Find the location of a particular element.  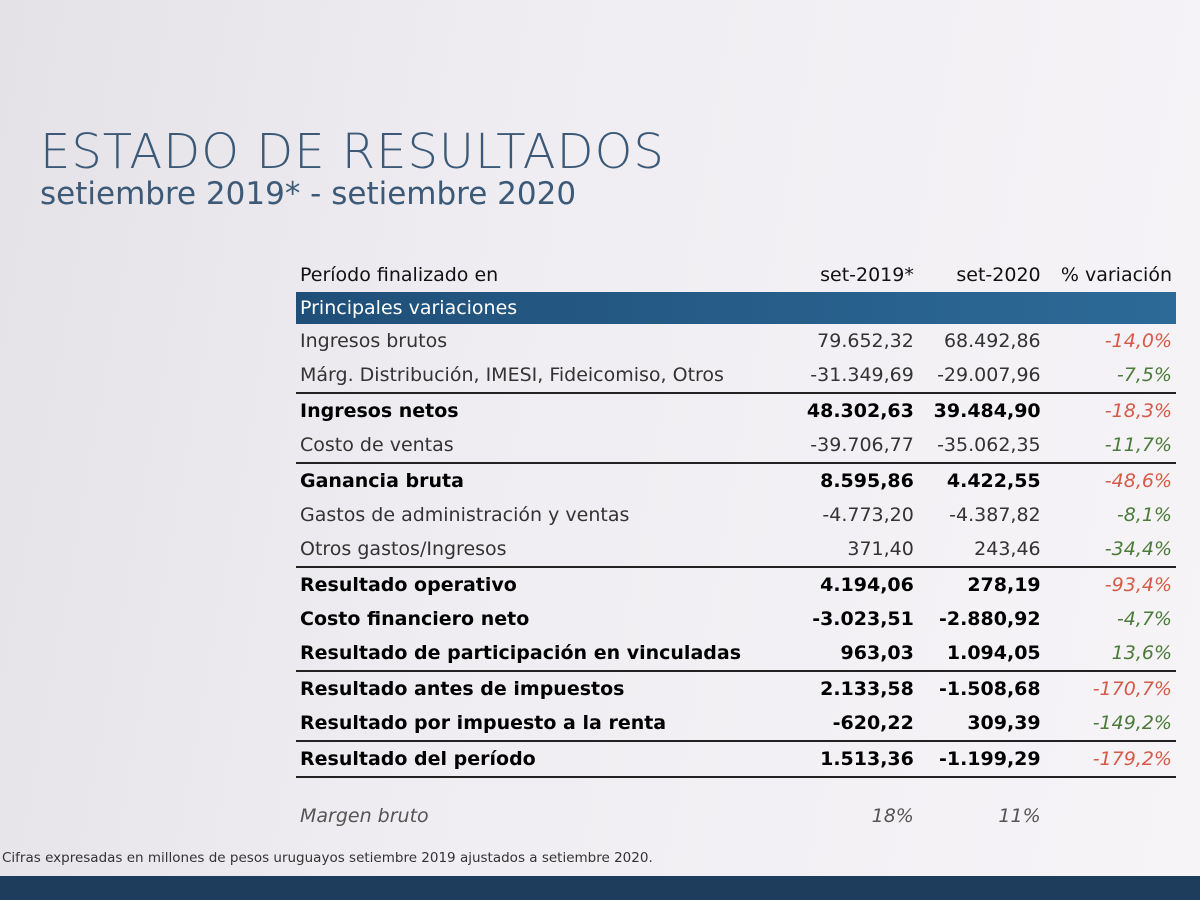

table-row: Otros gastos/Ingresos 371,40 243,46 -34,4% is located at coordinates (736, 550).